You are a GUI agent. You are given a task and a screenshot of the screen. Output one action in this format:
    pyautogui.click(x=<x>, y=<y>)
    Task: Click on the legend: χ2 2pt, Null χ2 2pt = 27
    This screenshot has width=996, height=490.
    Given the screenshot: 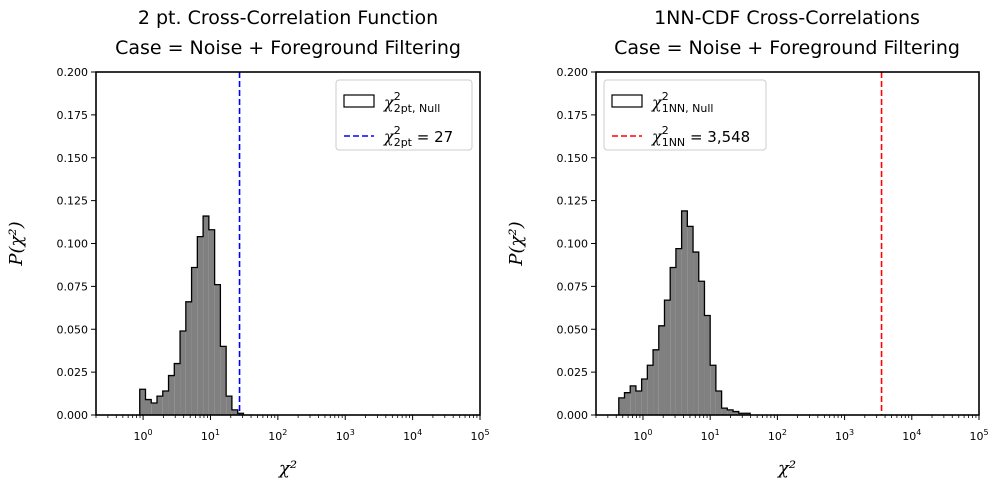 What is the action you would take?
    pyautogui.click(x=404, y=115)
    